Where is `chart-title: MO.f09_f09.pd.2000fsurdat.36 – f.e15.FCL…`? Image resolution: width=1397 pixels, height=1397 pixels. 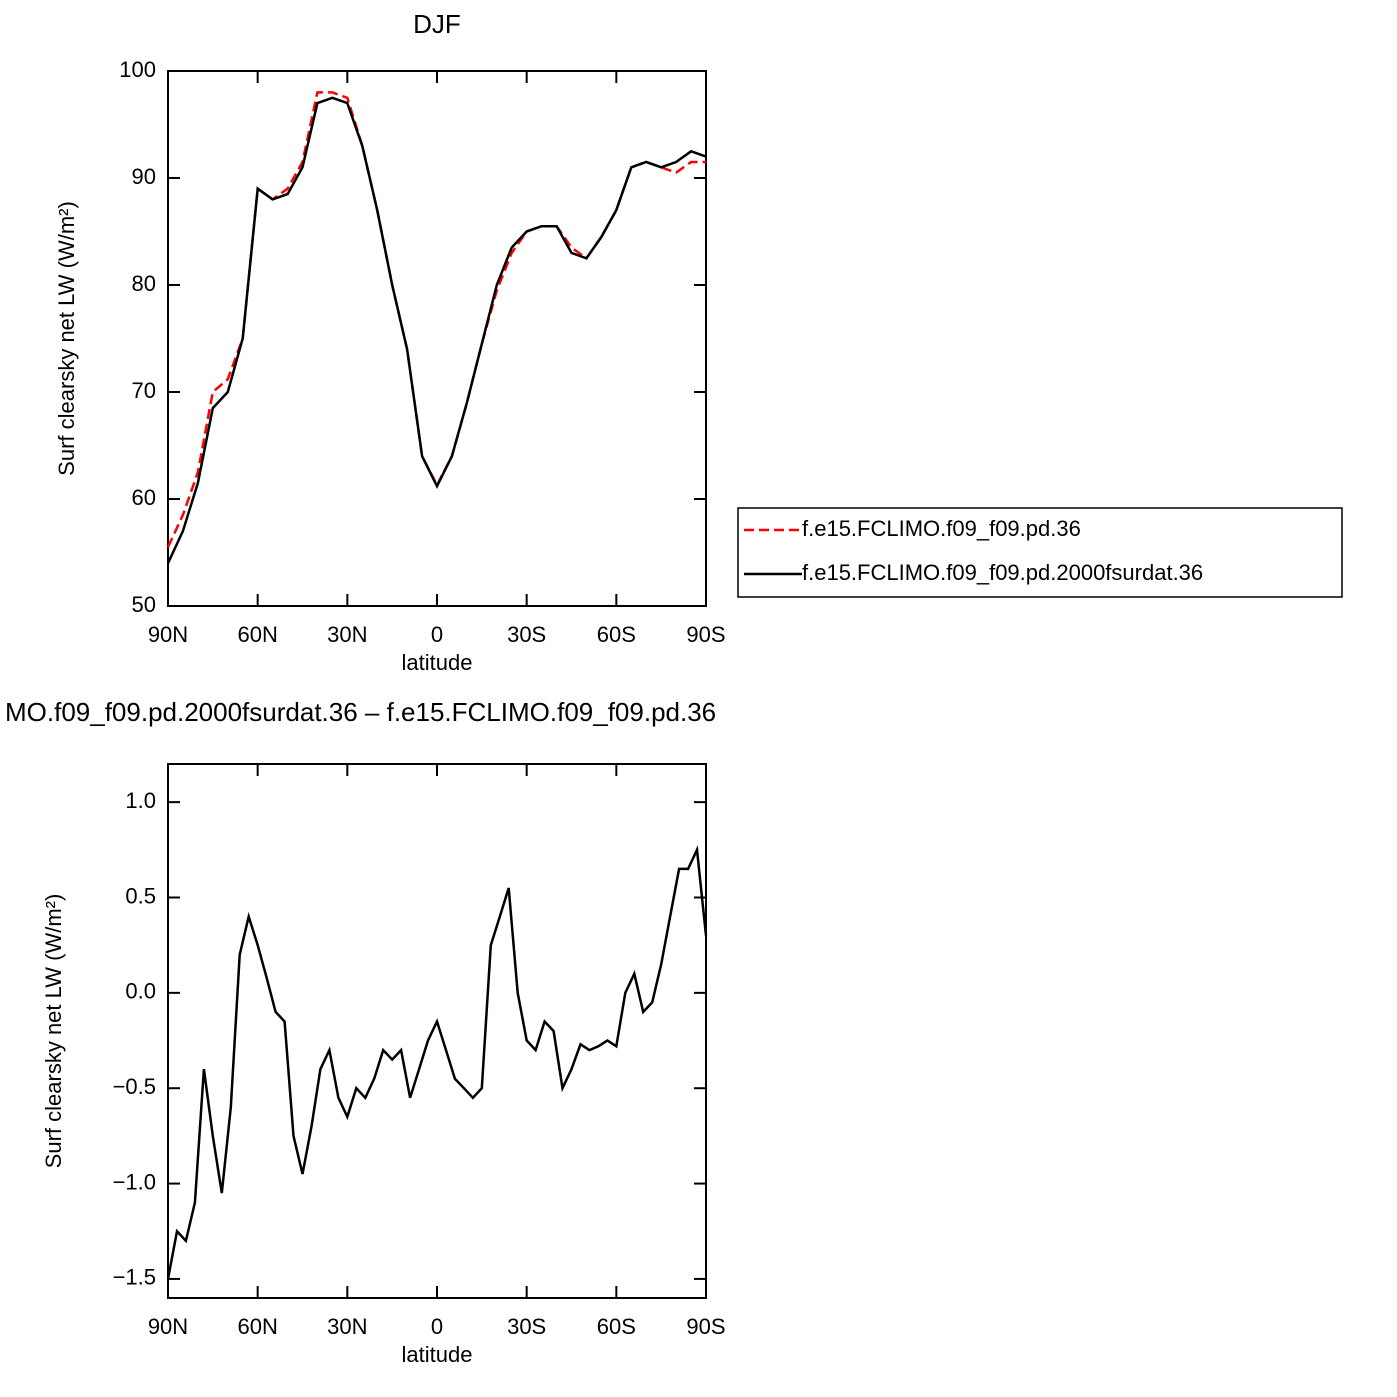
chart-title: MO.f09_f09.pd.2000fsurdat.36 – f.e15.FCL… is located at coordinates (360, 712).